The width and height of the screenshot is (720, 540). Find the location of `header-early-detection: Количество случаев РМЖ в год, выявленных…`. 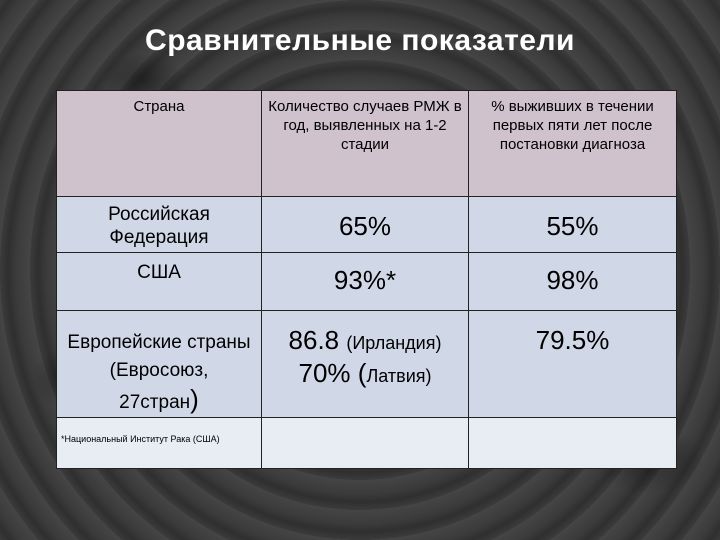

header-early-detection: Количество случаев РМЖ в год, выявленных… is located at coordinates (365, 143).